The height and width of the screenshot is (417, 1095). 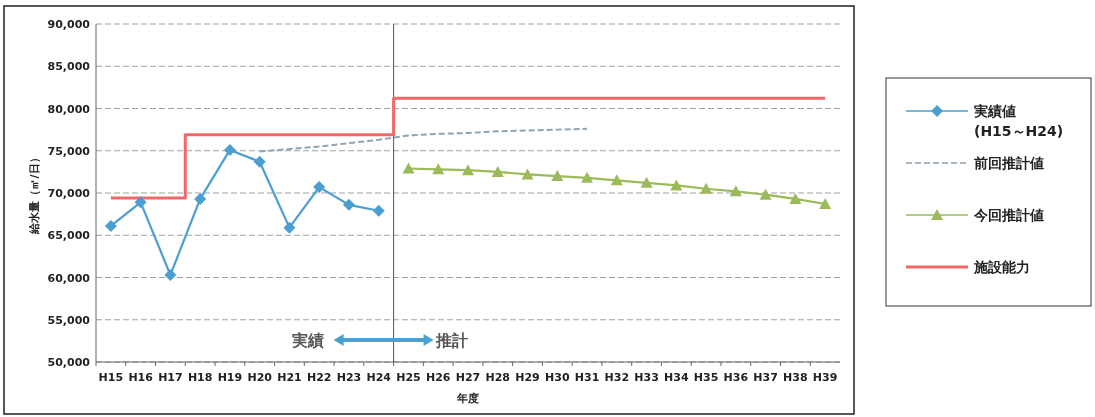 What do you see at coordinates (260, 377) in the screenshot?
I see `x-tick-label: H20` at bounding box center [260, 377].